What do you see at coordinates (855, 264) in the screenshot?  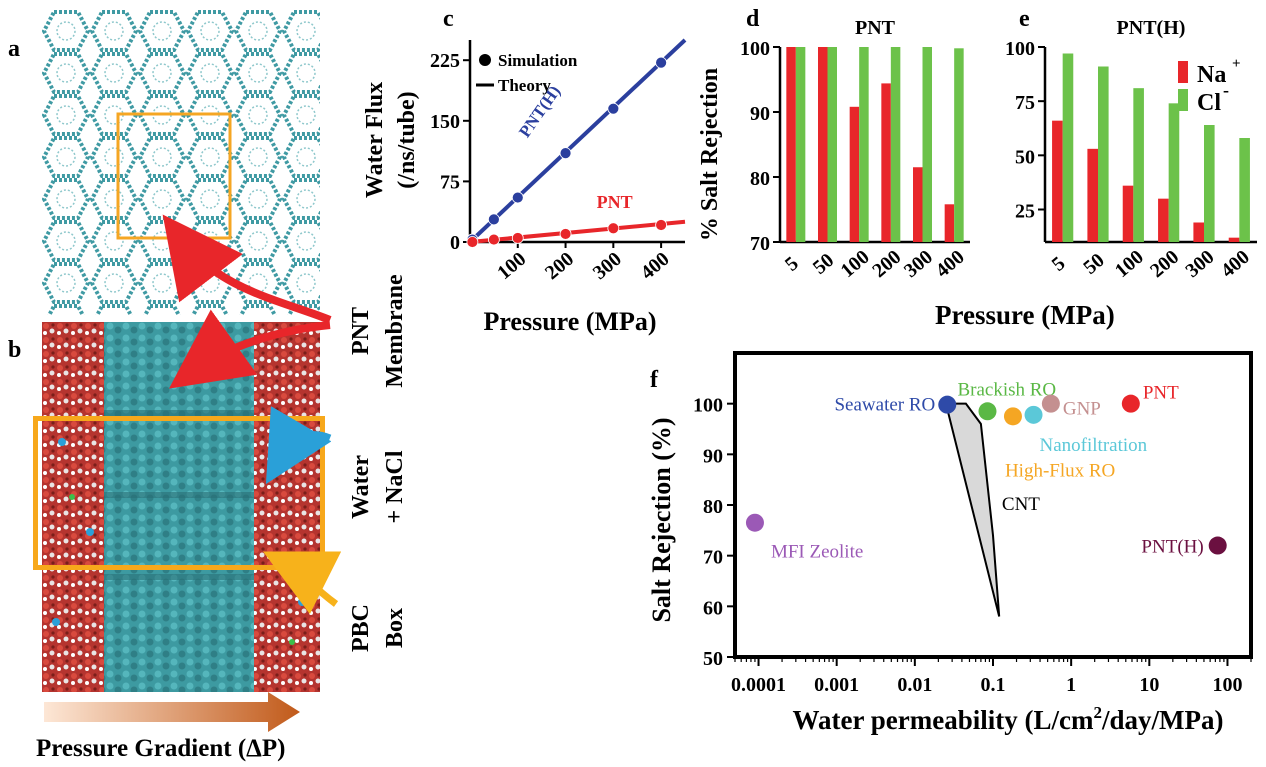 I see `d-x-tick-label: 100` at bounding box center [855, 264].